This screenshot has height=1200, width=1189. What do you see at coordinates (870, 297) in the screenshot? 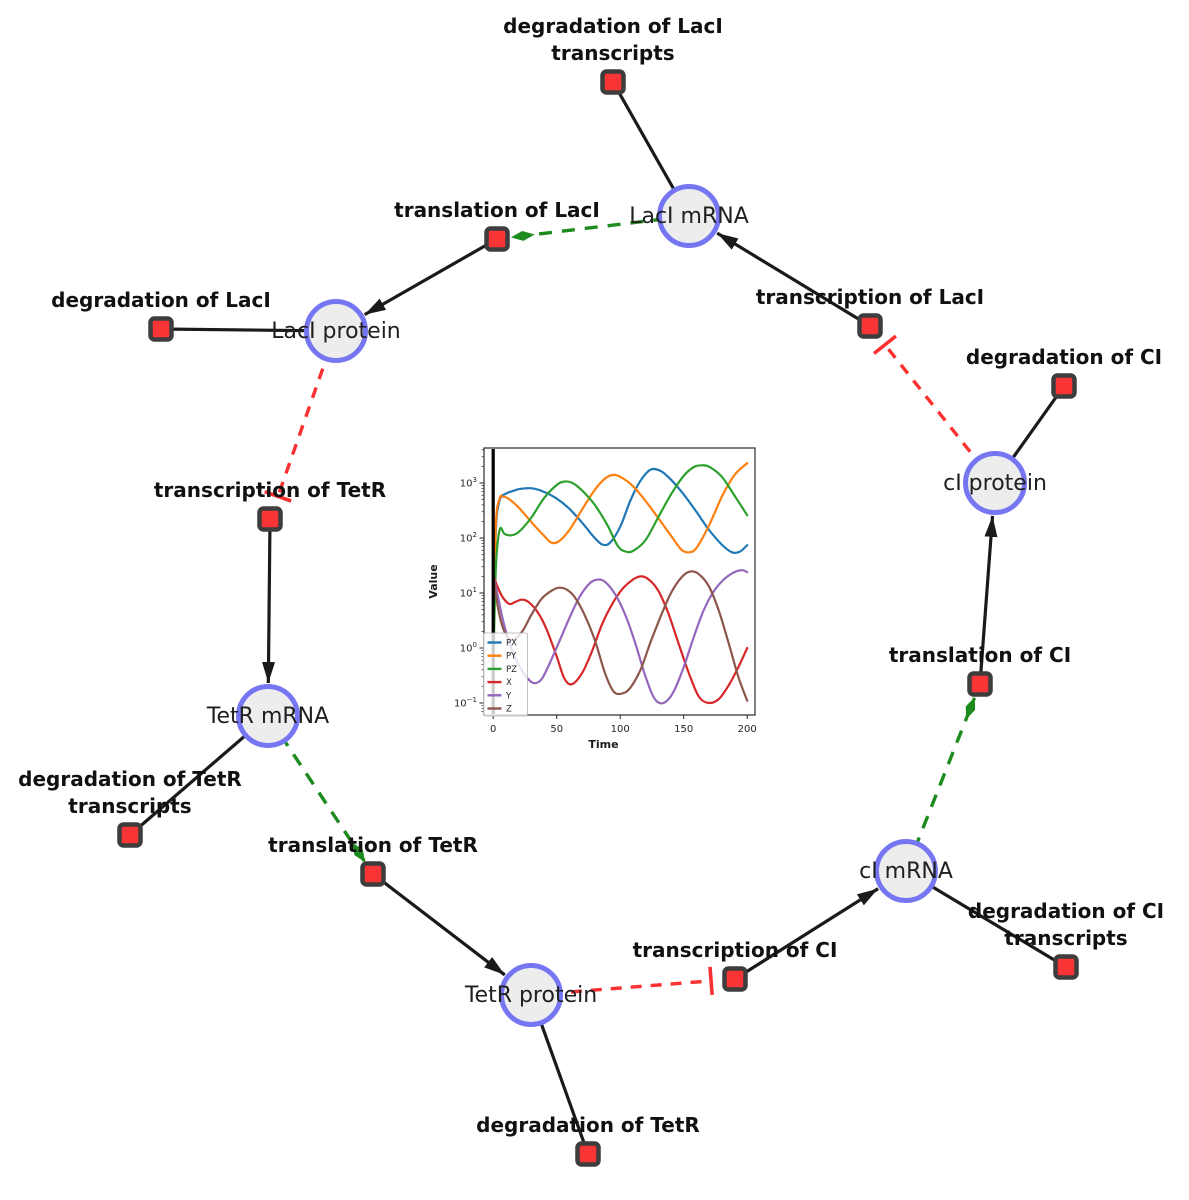
I see `reaction-label-transcription-laci: transcription of LacI` at bounding box center [870, 297].